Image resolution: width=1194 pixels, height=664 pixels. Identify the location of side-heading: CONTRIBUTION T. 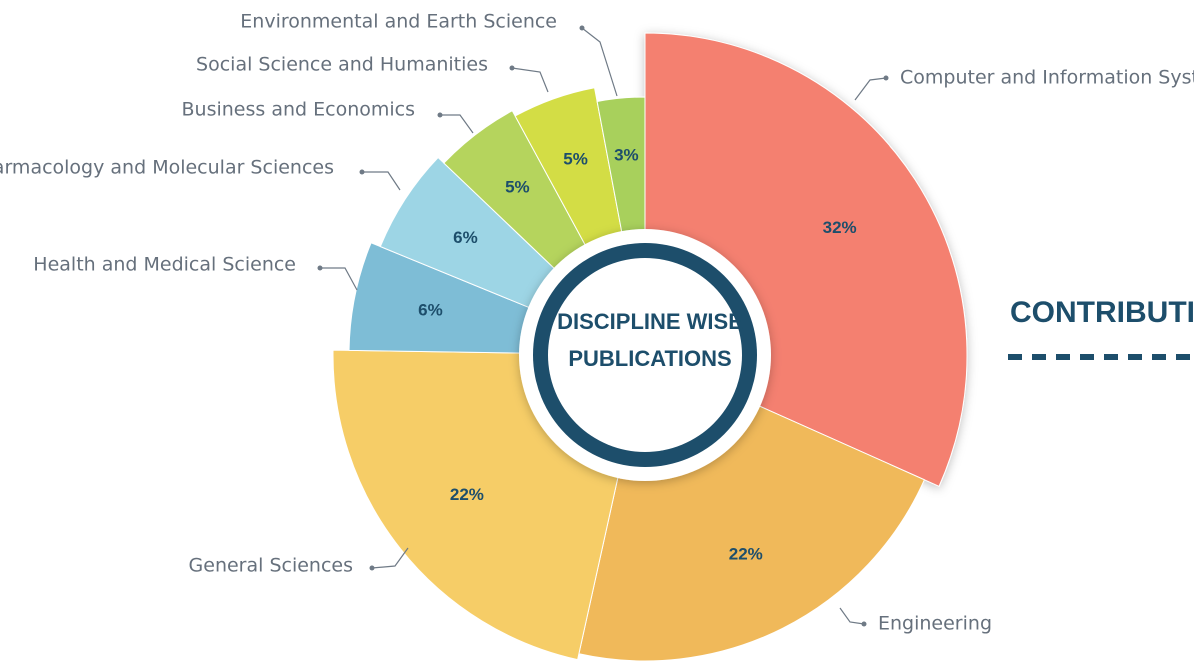
(1102, 312).